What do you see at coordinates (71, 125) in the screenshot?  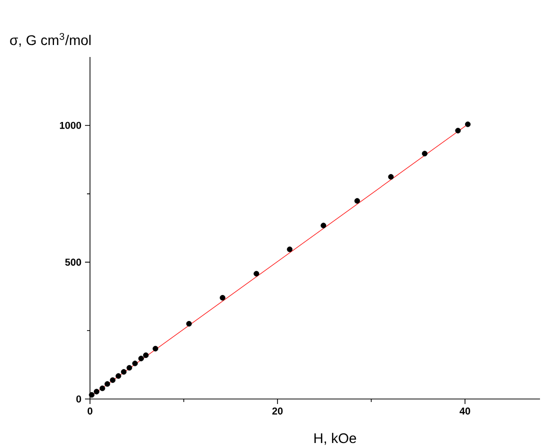 I see `y-tick-label: 1000` at bounding box center [71, 125].